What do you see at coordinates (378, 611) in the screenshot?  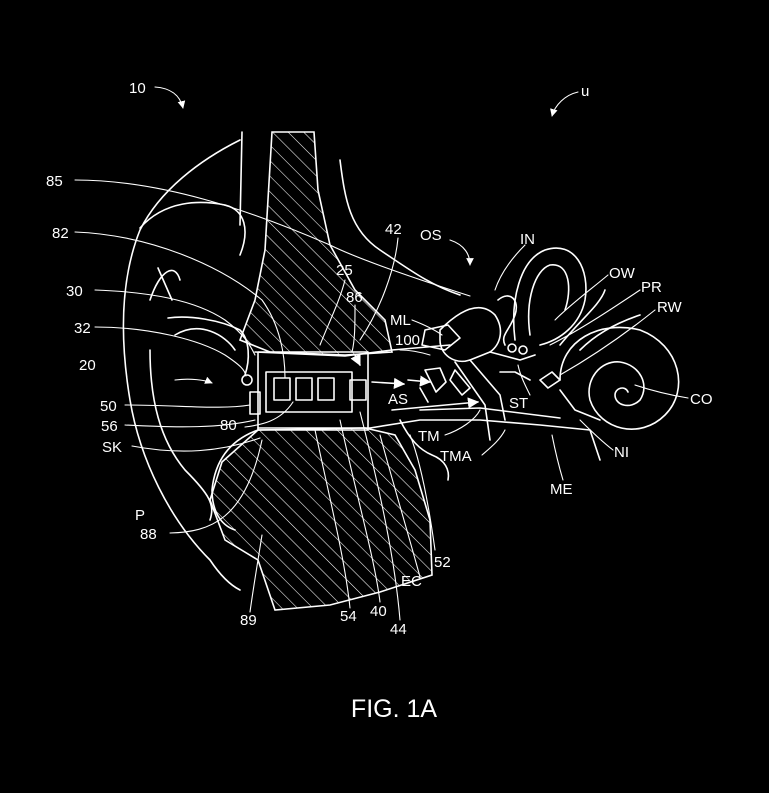 I see `label-40: 40` at bounding box center [378, 611].